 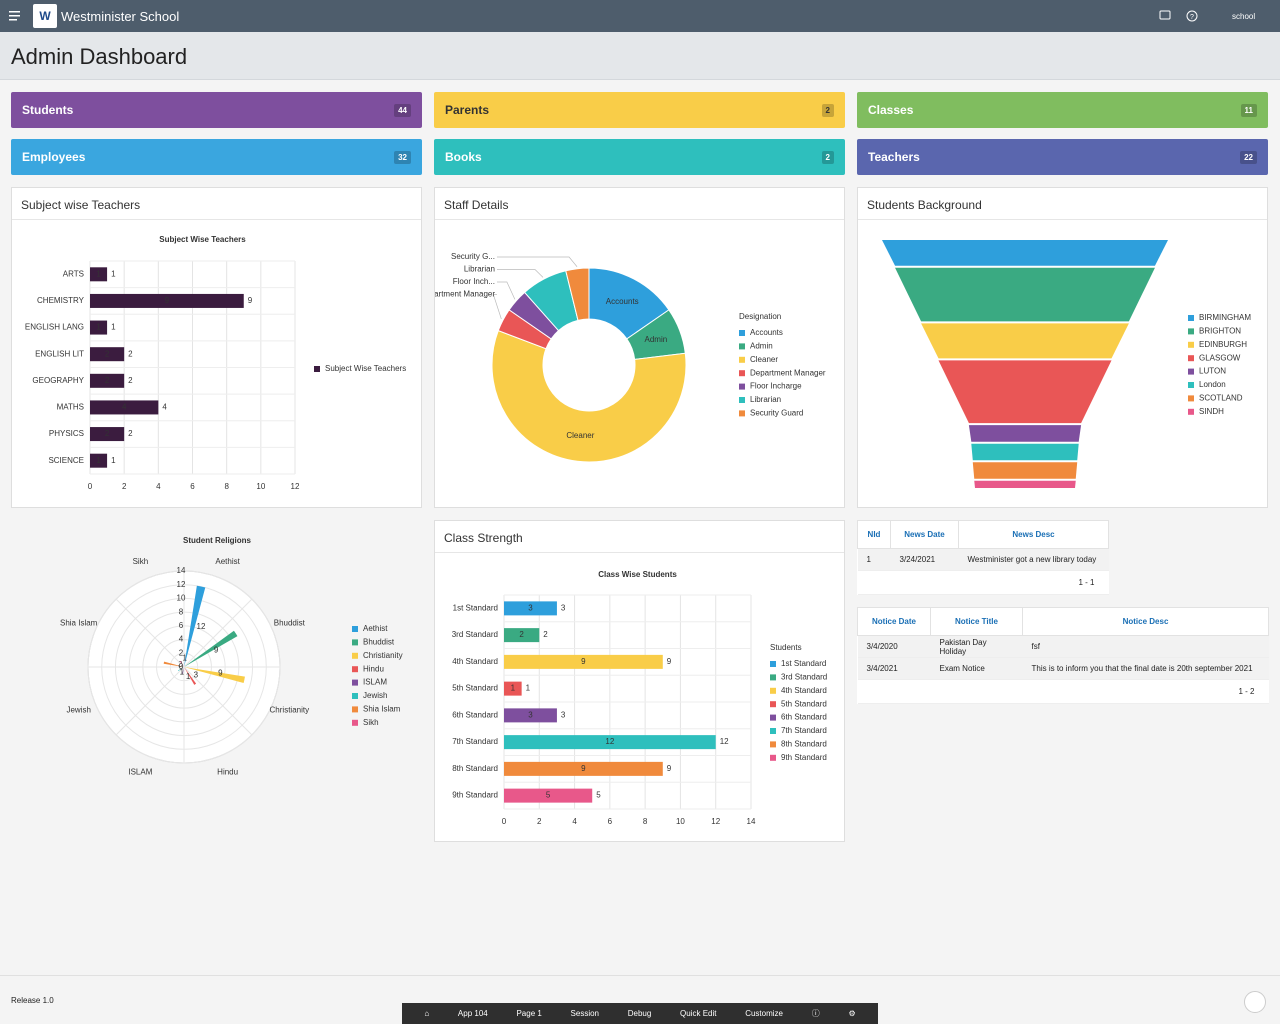 I want to click on bar-inner-label: 1, so click(x=98, y=460).